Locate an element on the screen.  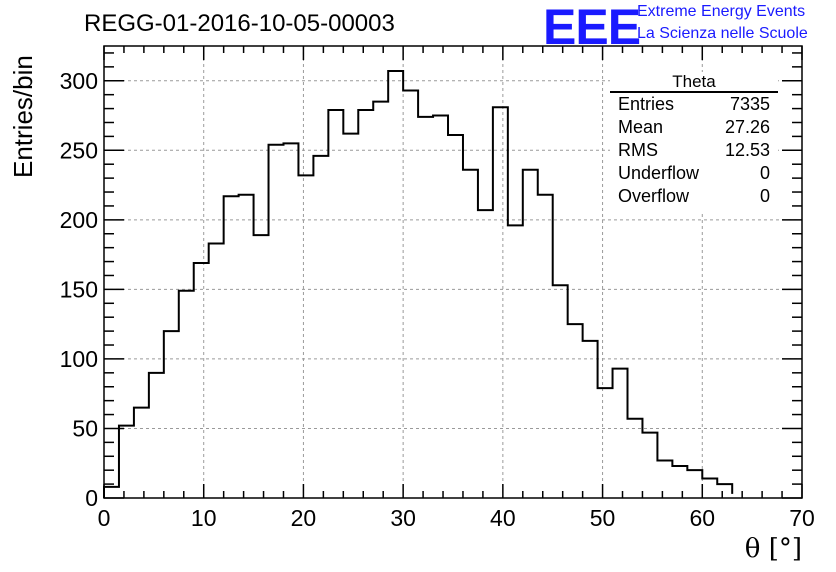
x-tick-label: 0 is located at coordinates (104, 518).